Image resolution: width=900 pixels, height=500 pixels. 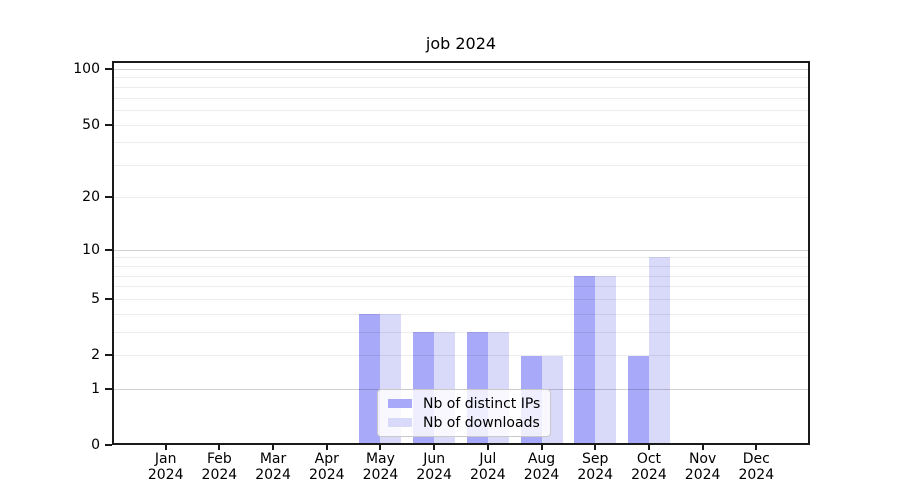 I want to click on x-tick-label-jul: Jul 2024, so click(x=488, y=467).